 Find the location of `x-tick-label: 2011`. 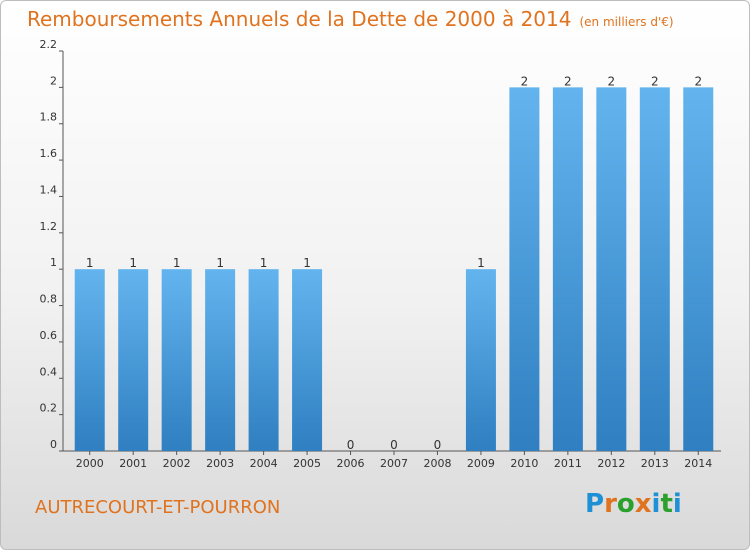

x-tick-label: 2011 is located at coordinates (568, 463).